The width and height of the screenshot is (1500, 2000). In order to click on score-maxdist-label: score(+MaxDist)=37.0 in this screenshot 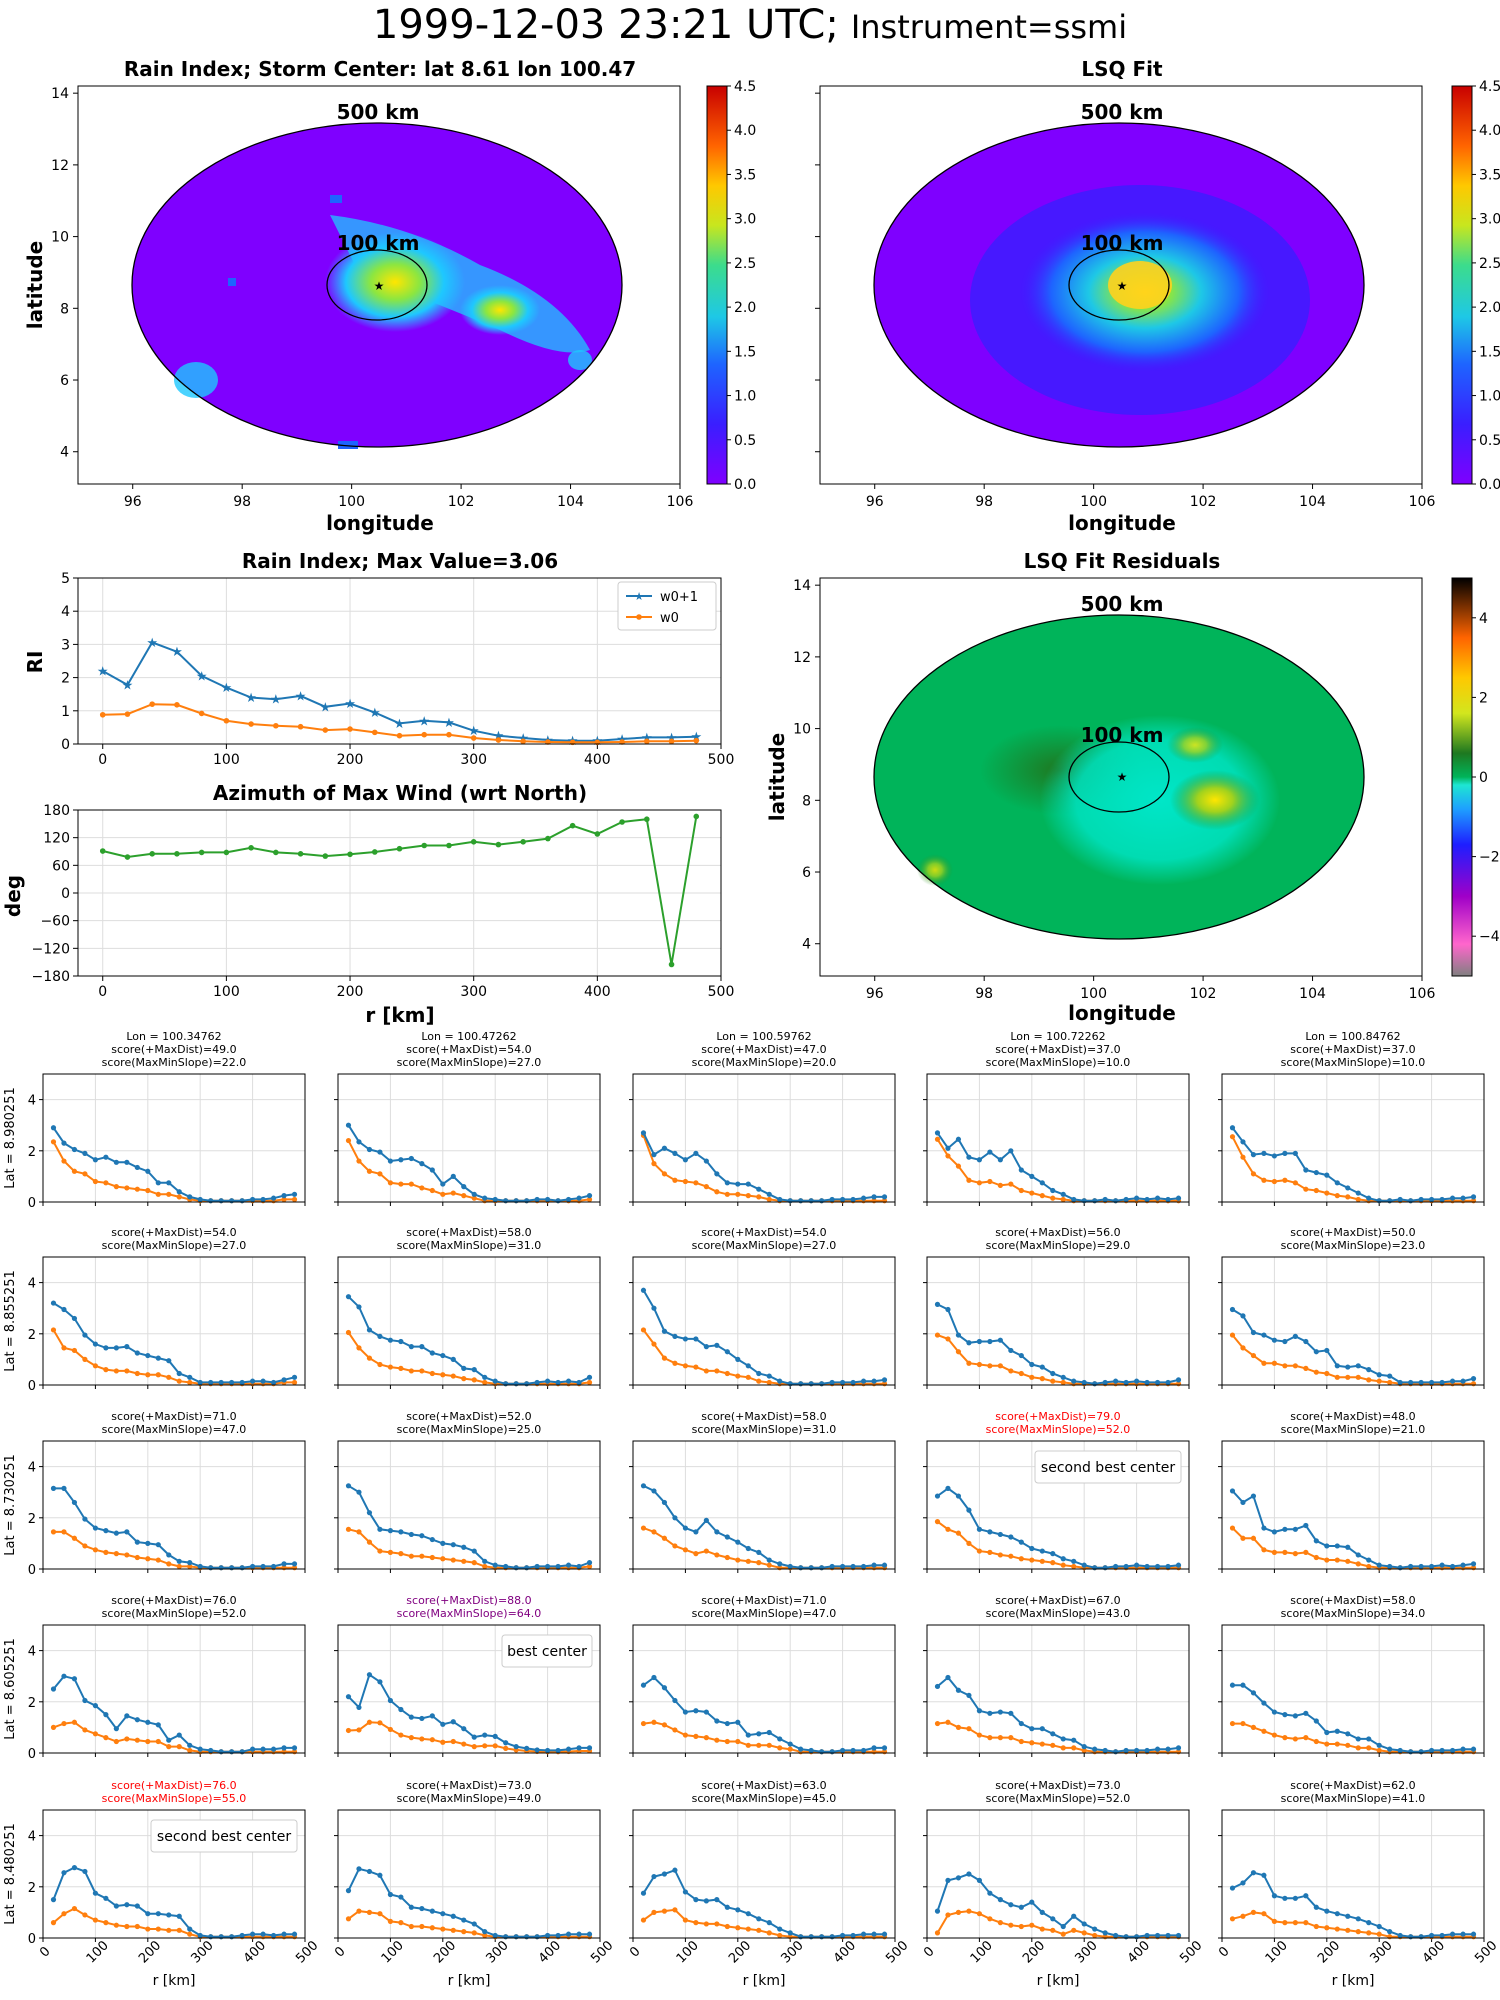, I will do `click(1352, 1049)`.